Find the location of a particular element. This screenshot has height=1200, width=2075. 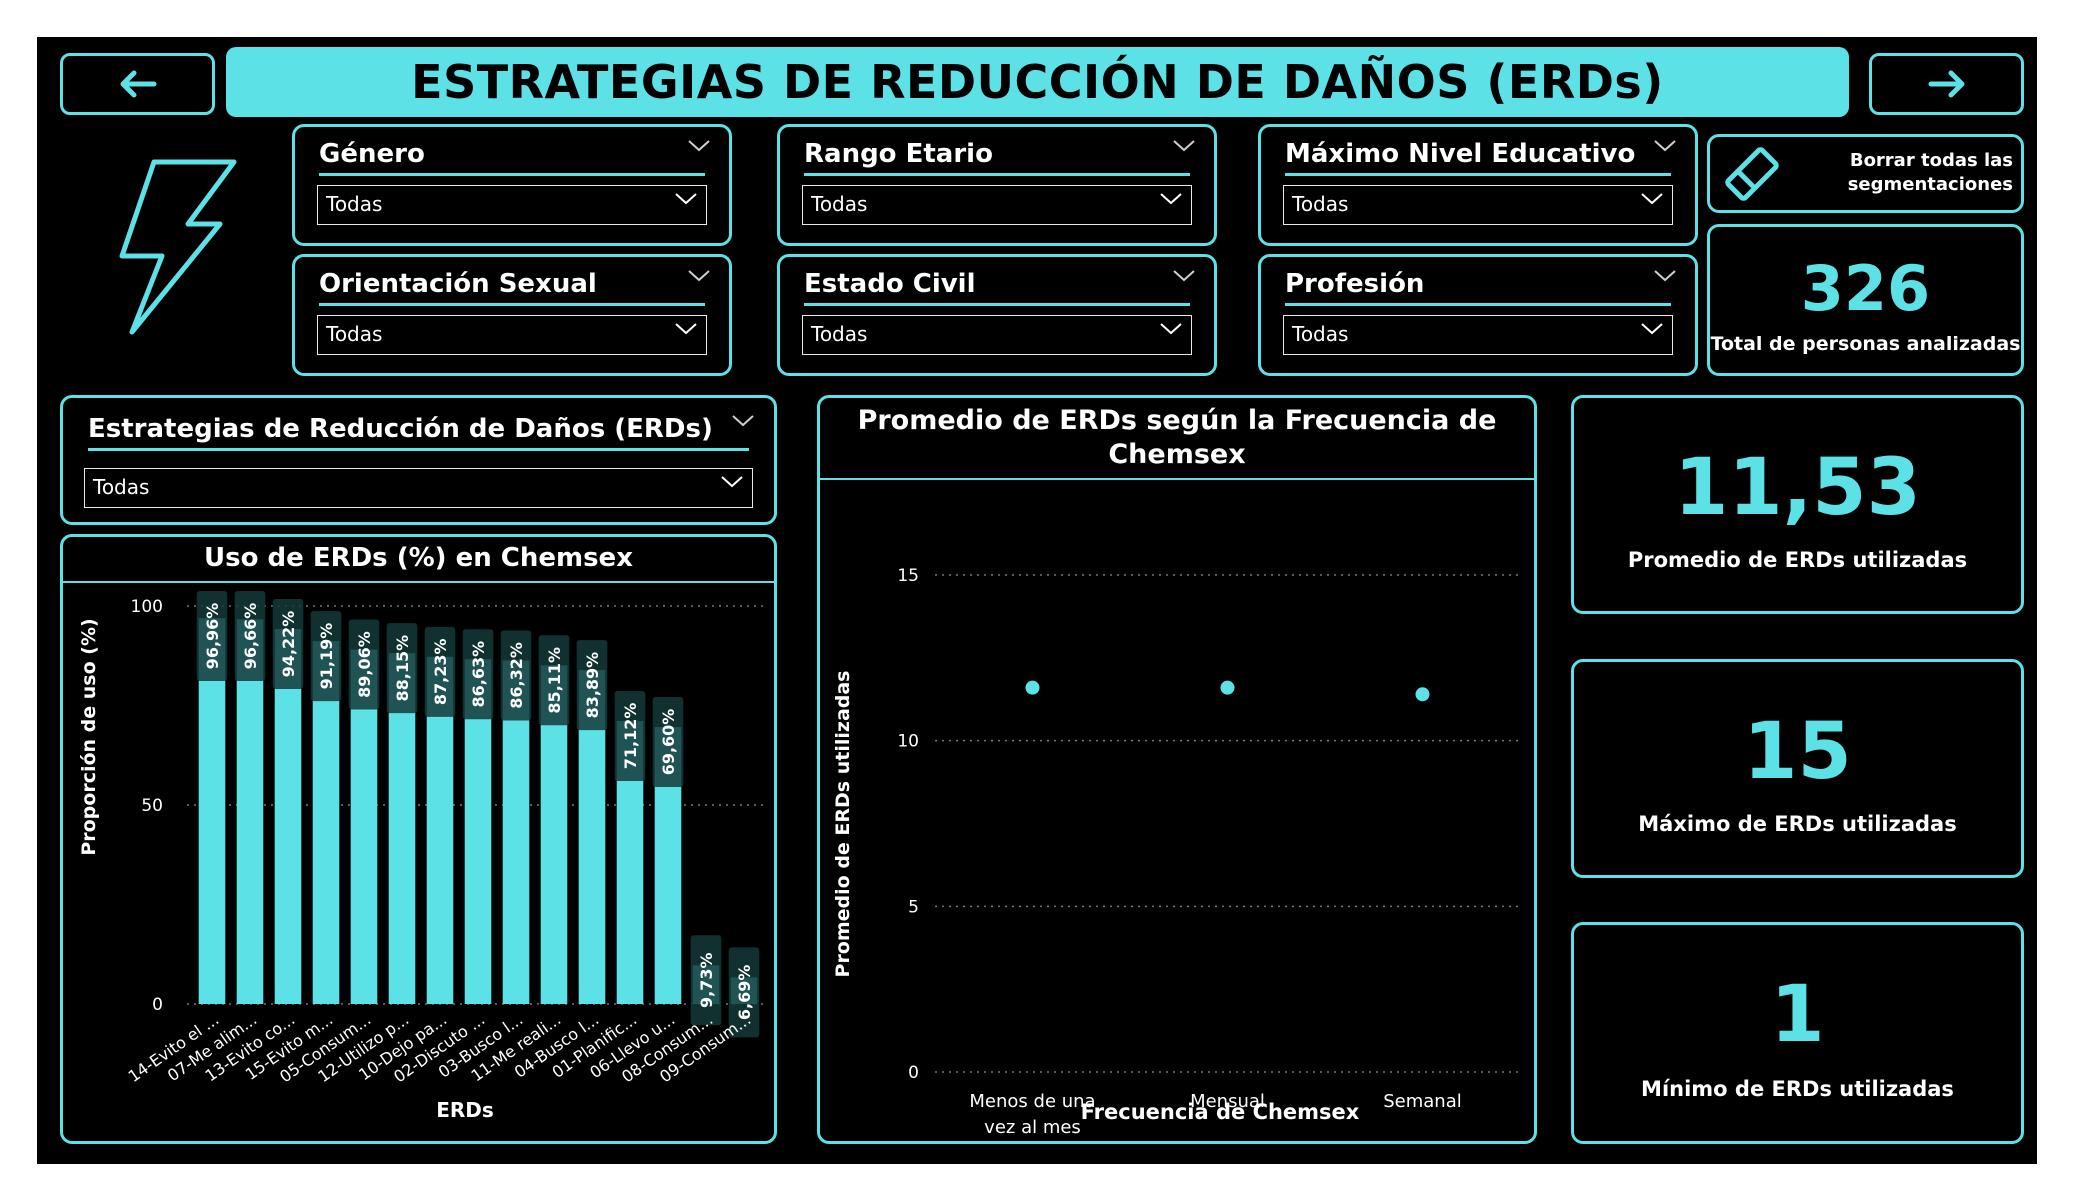

data-label: 69,60% is located at coordinates (668, 742).